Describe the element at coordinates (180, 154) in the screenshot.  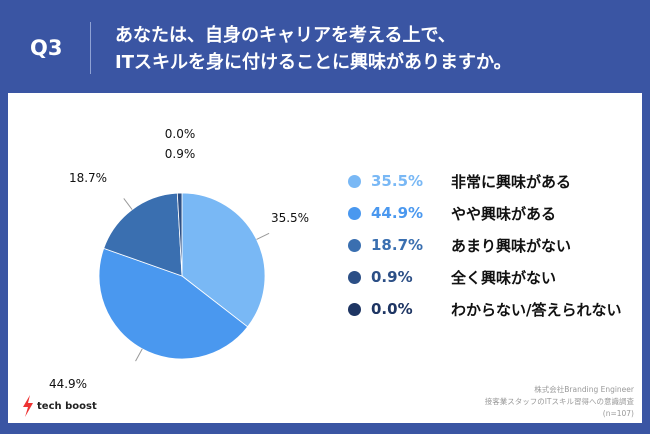
I see `data-label: 0.9%` at that location.